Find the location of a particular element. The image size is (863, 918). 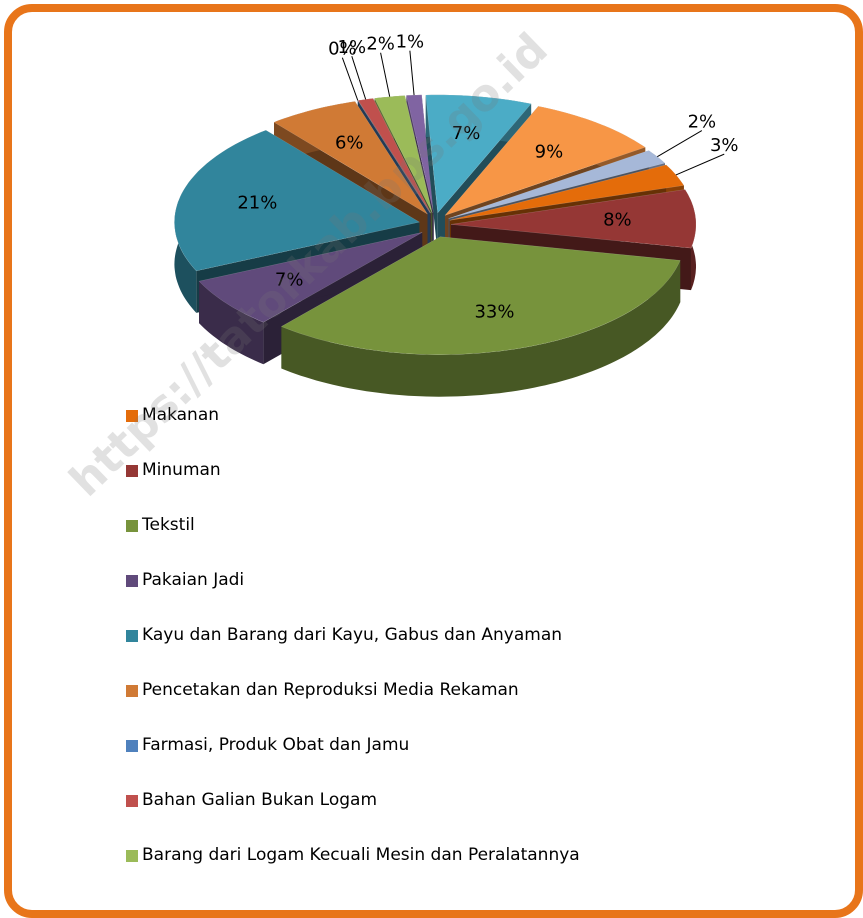

legend-item: Pencetakan dan Reproduksi Media Rekaman is located at coordinates (382, 704).